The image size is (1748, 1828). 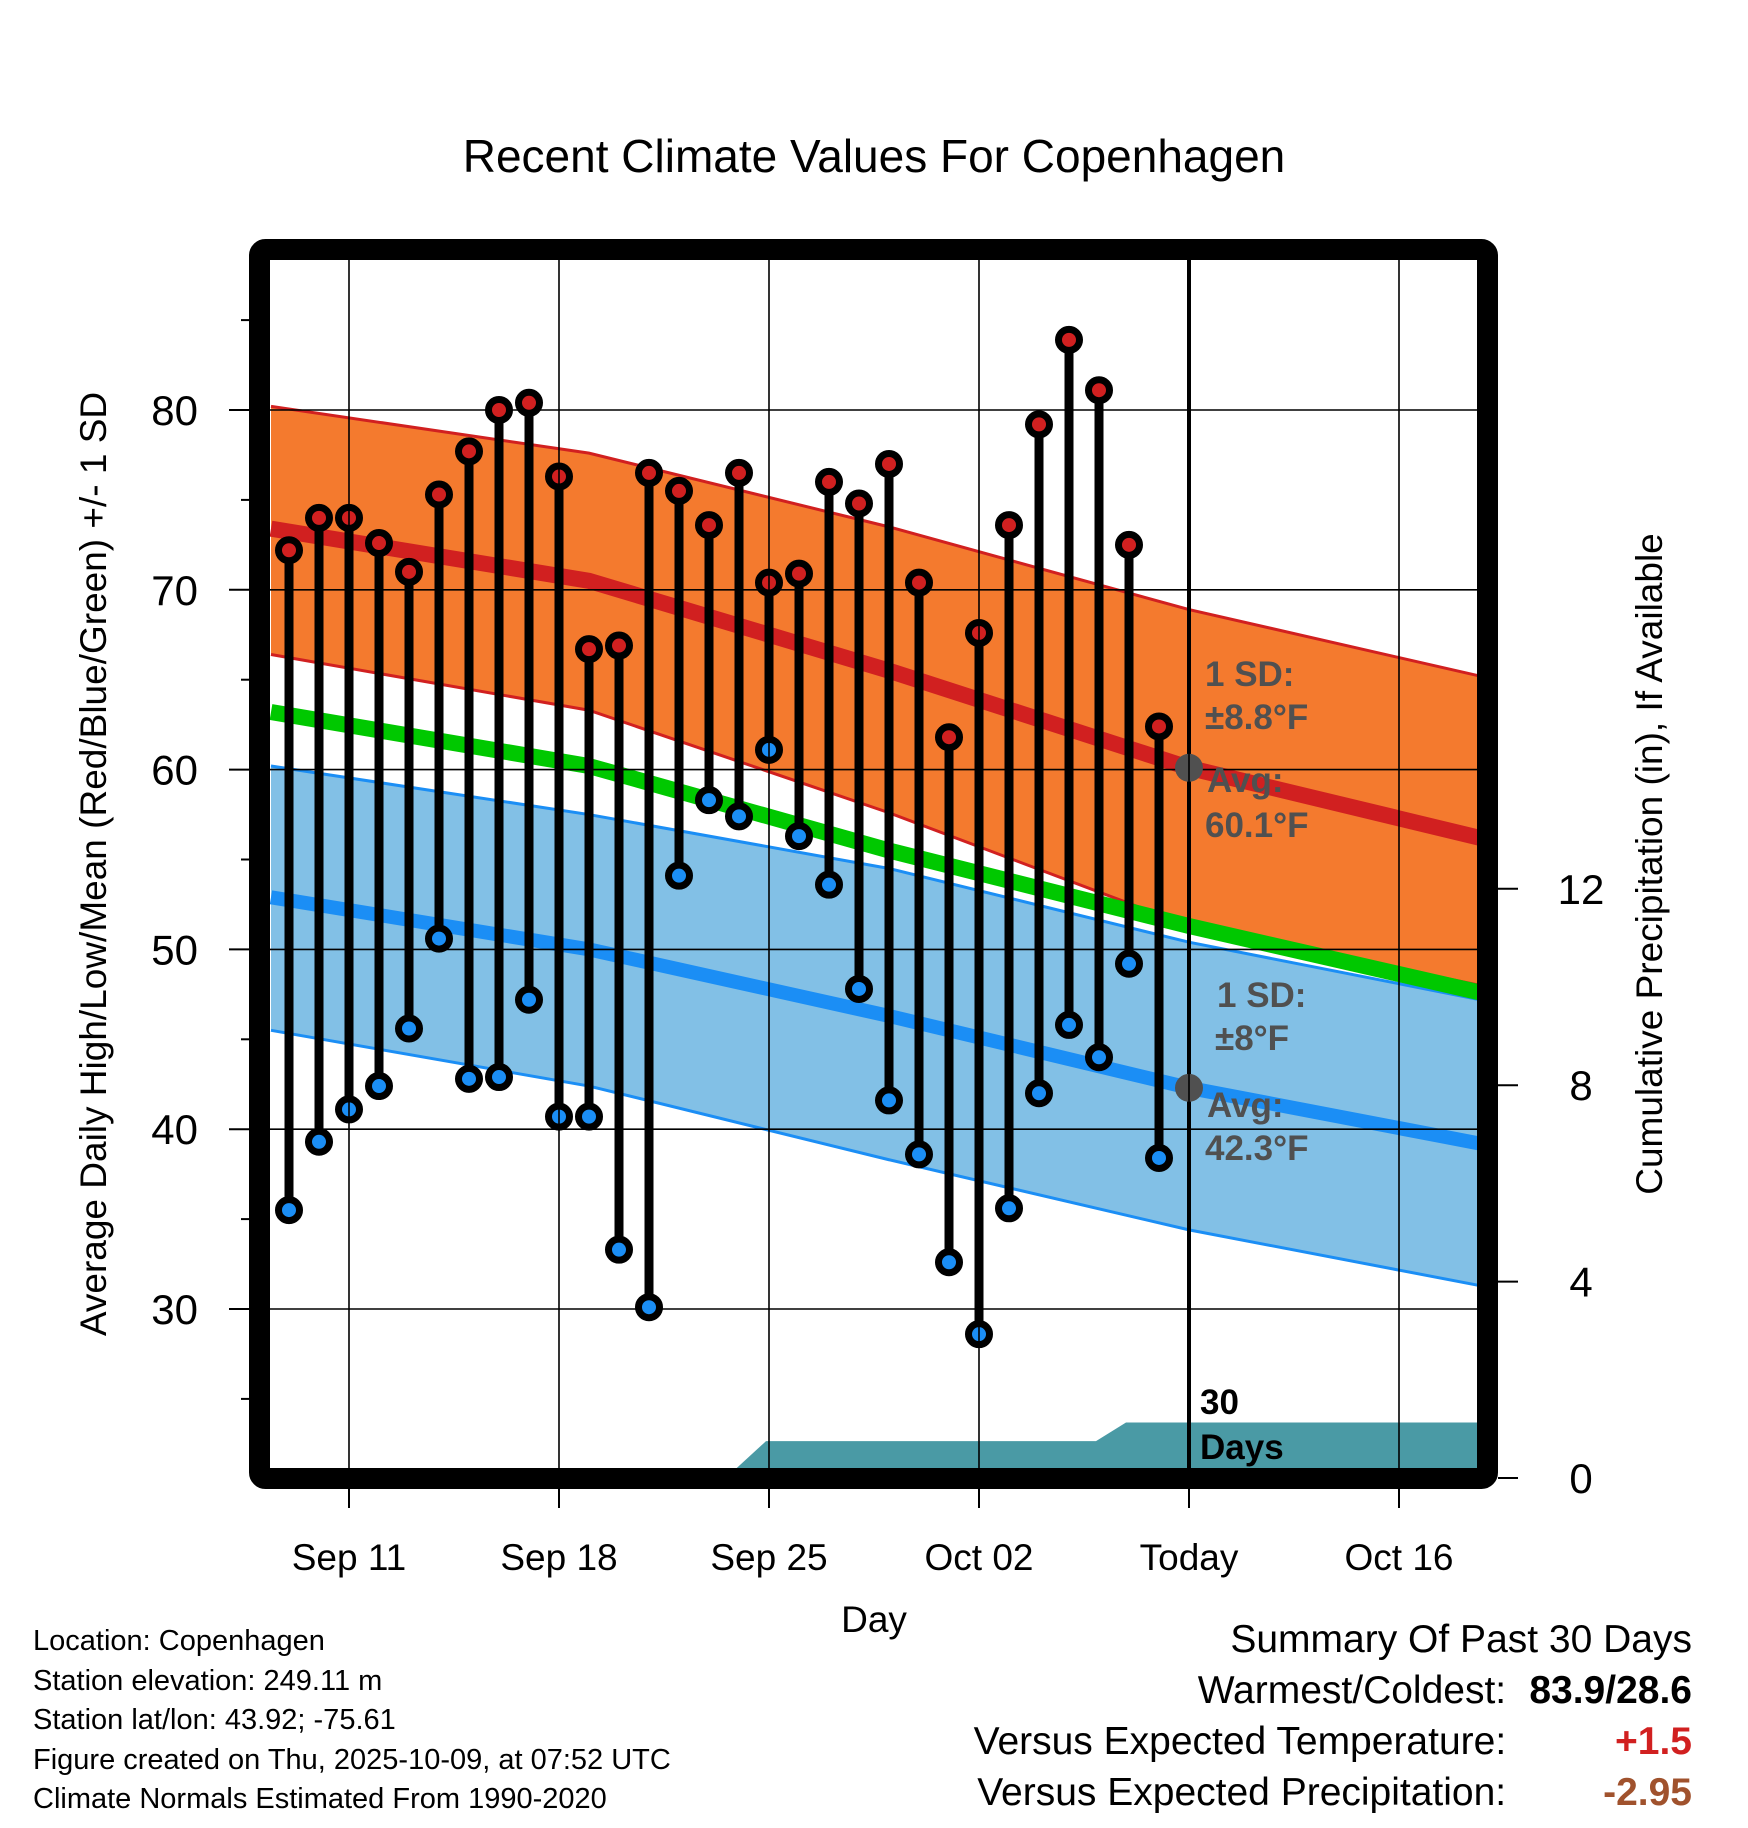 I want to click on high-sd-label: 1 SD:, so click(x=1249, y=674).